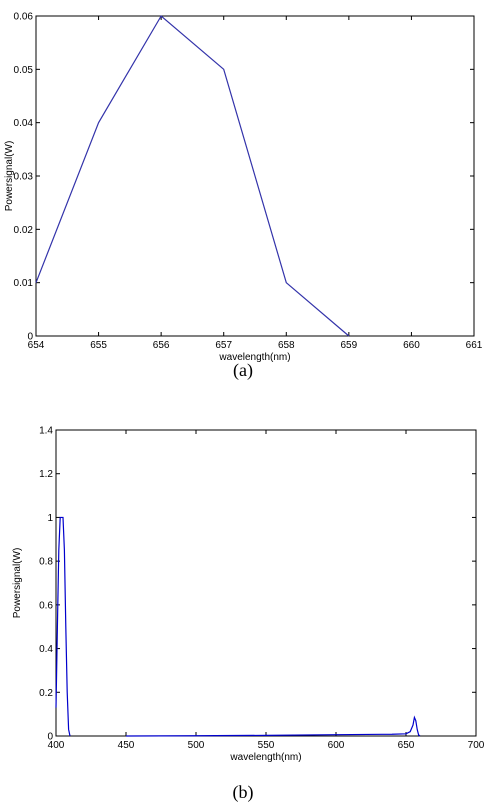 This screenshot has width=487, height=805. I want to click on chart-a-y-axis-label: Powersignal(W), so click(9, 176).